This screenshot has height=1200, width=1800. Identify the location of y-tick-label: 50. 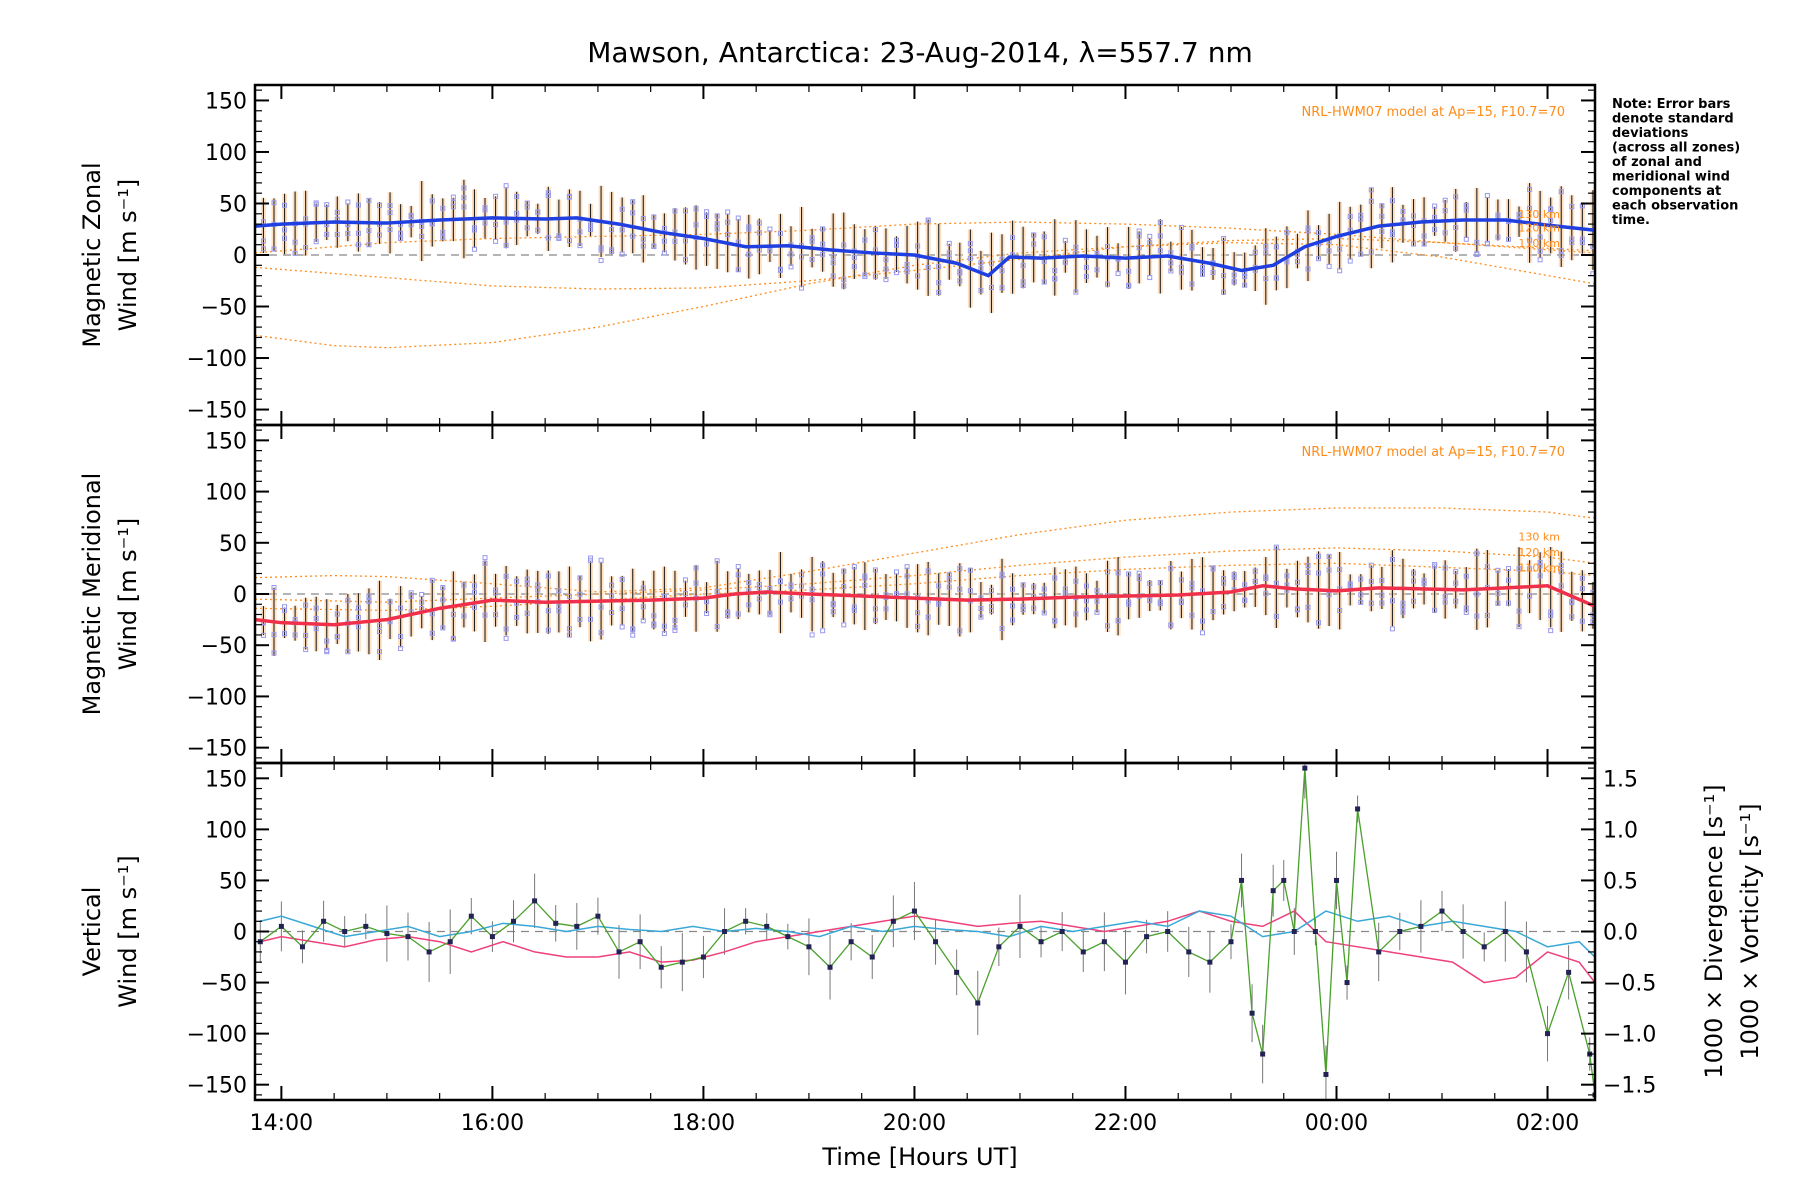
(233, 881).